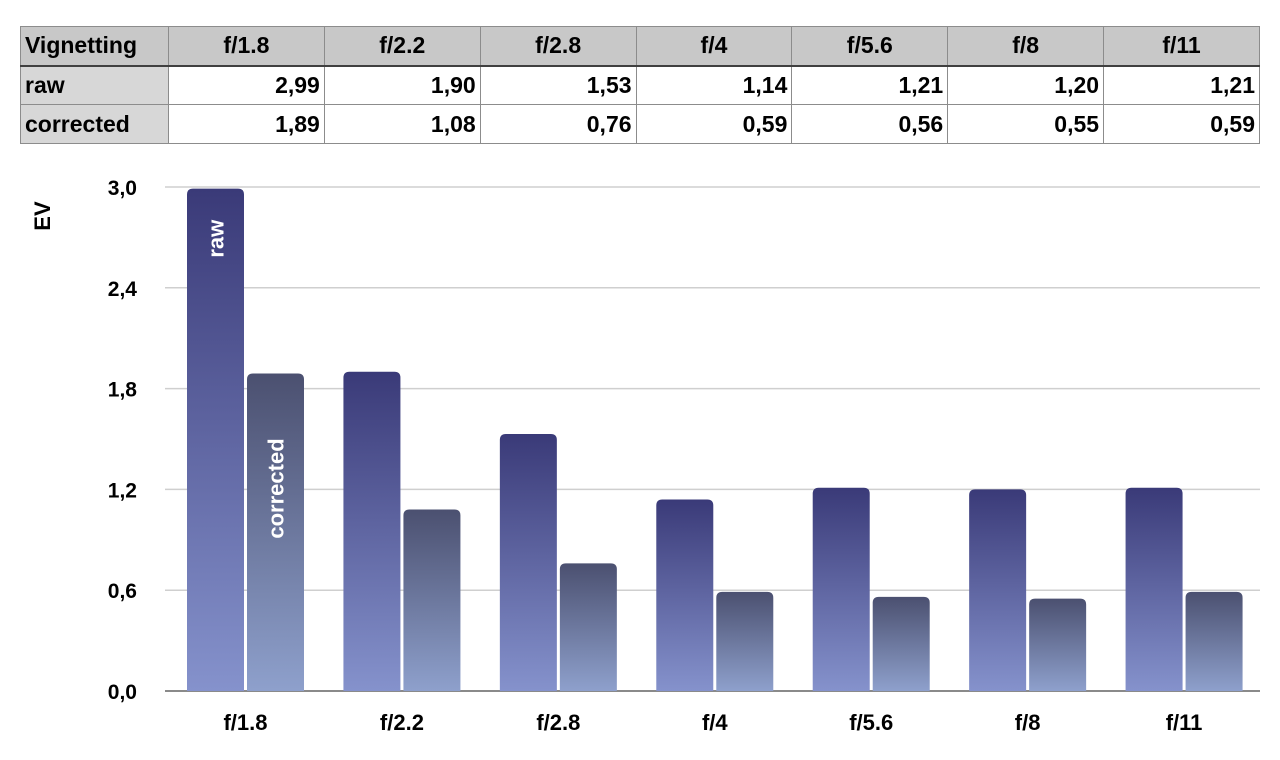 The image size is (1280, 760). I want to click on bar-raw-f11, so click(1154, 589).